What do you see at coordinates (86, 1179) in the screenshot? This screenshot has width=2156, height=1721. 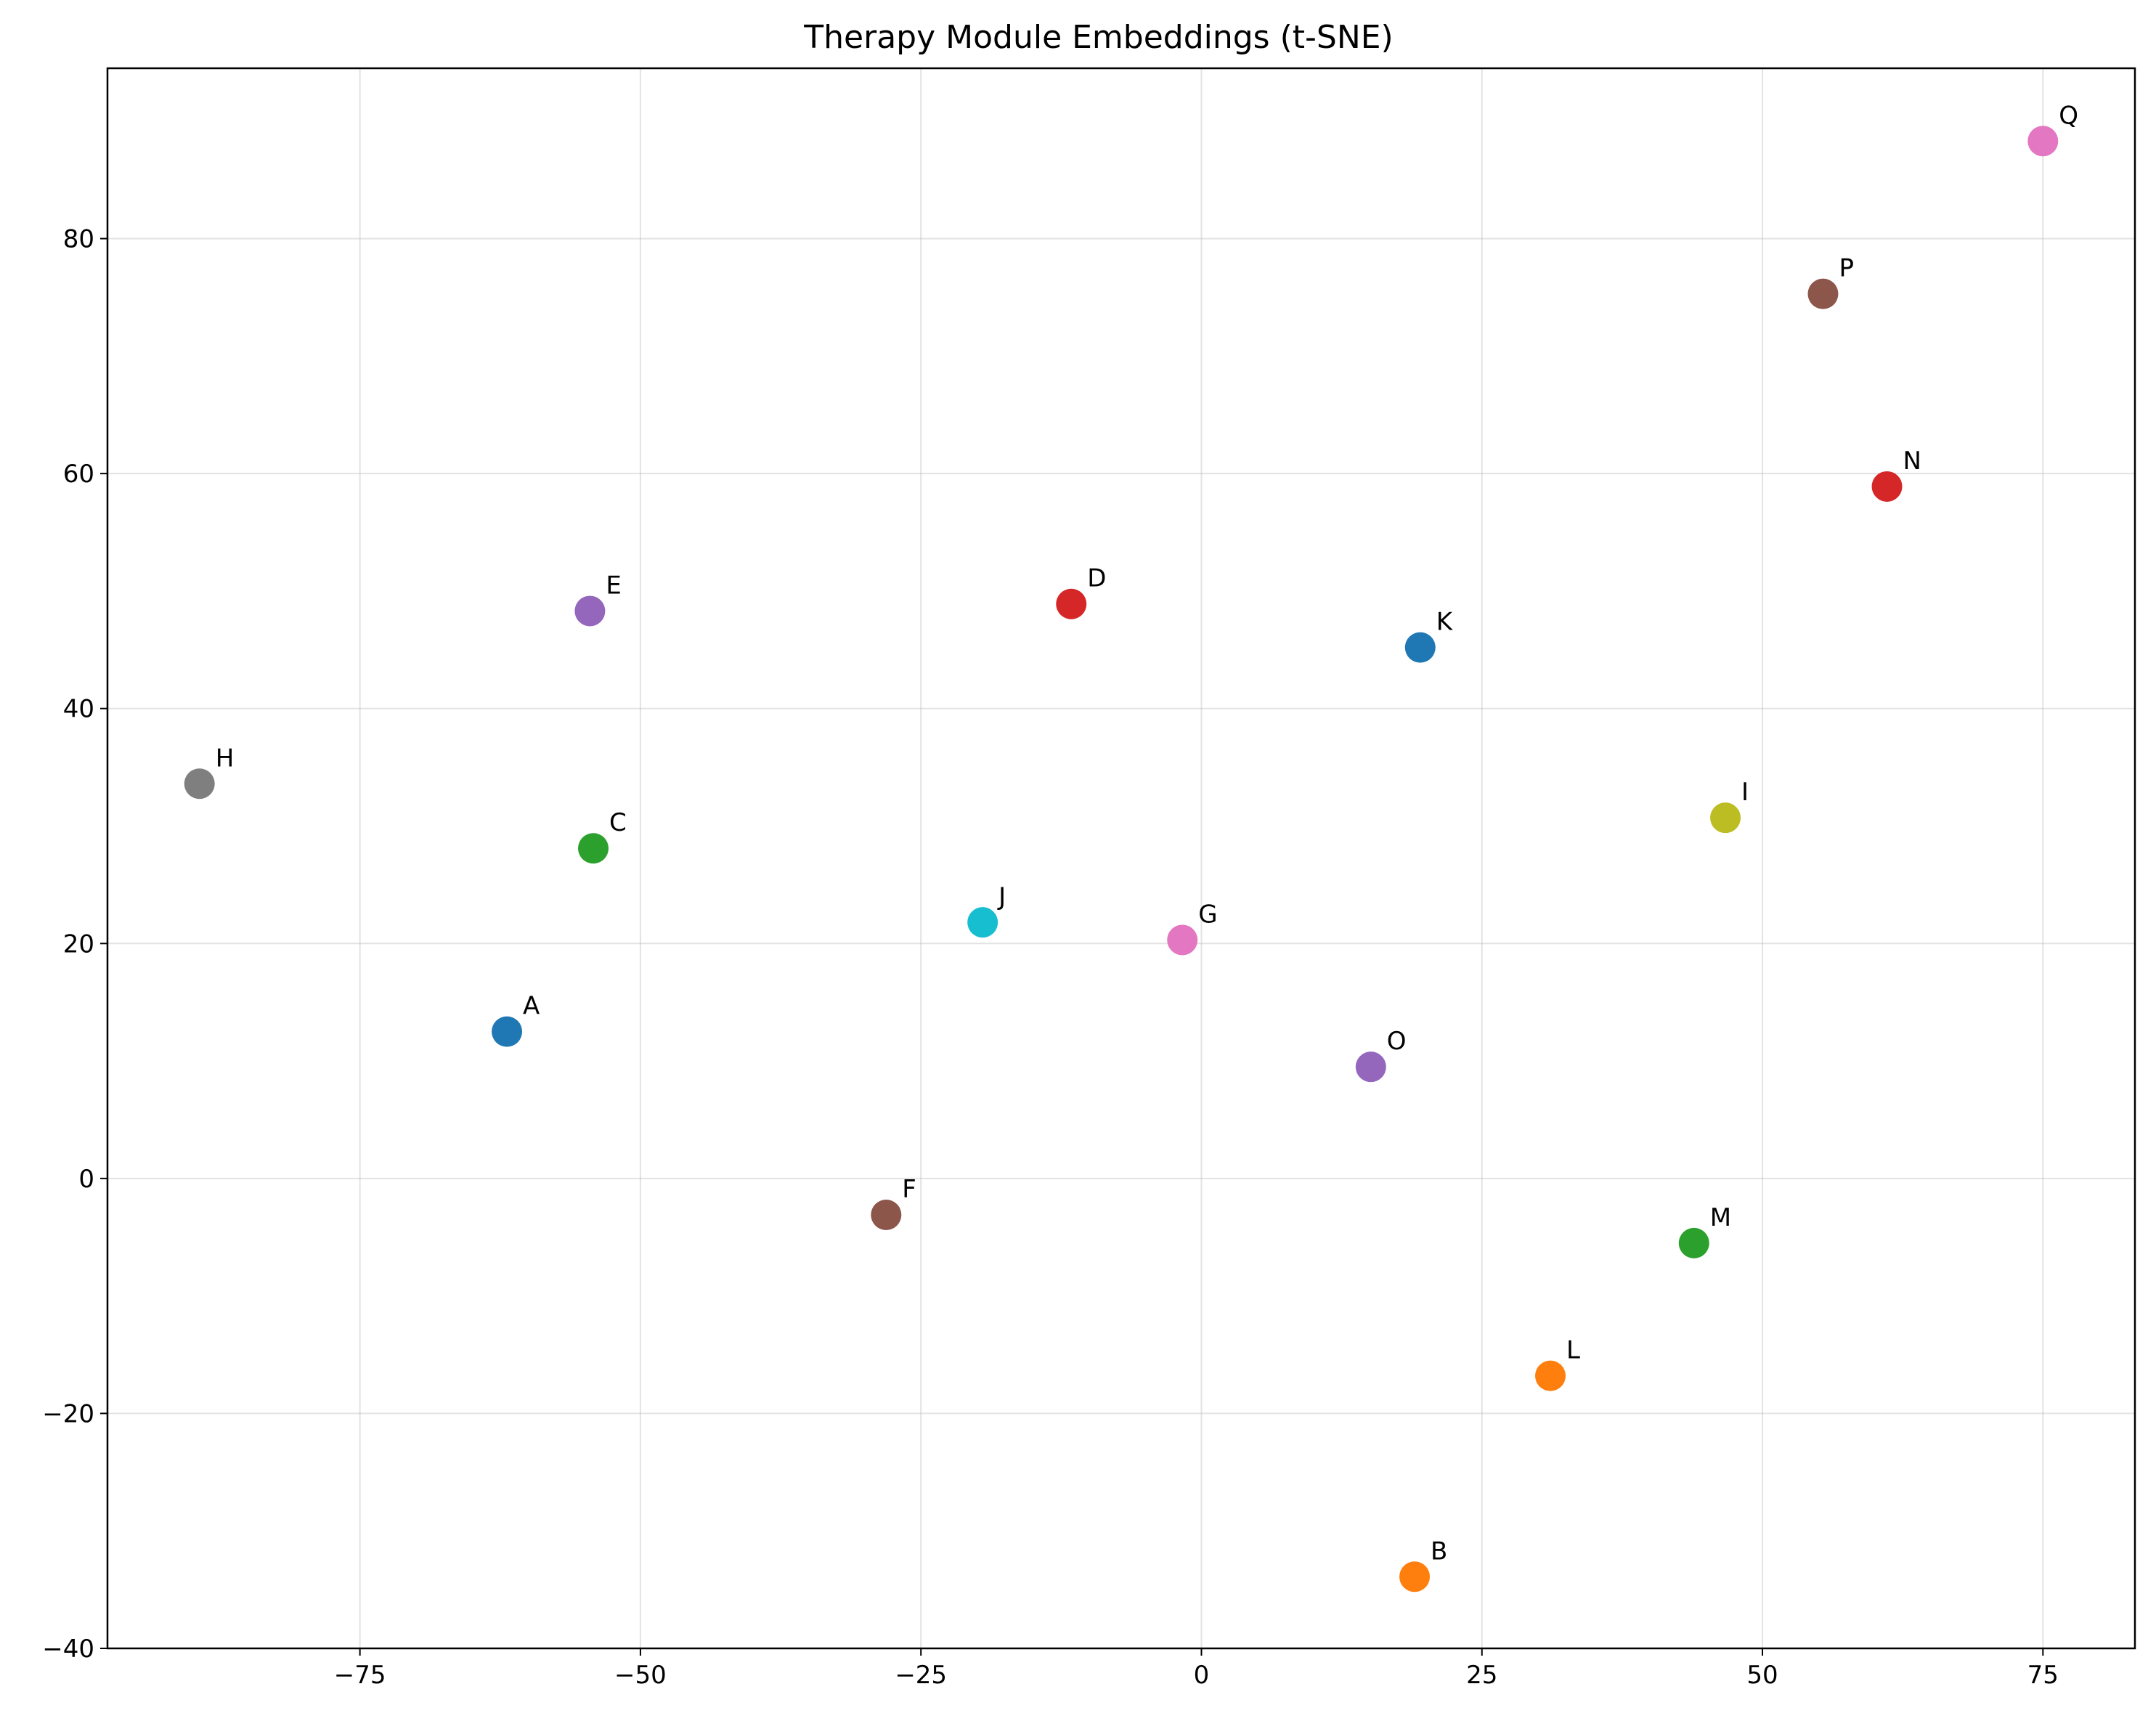 I see `y-tick-label: 0` at bounding box center [86, 1179].